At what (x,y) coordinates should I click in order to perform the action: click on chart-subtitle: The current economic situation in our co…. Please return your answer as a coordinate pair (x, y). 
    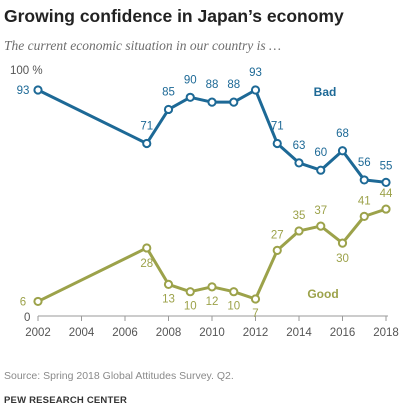
    Looking at the image, I should click on (142, 45).